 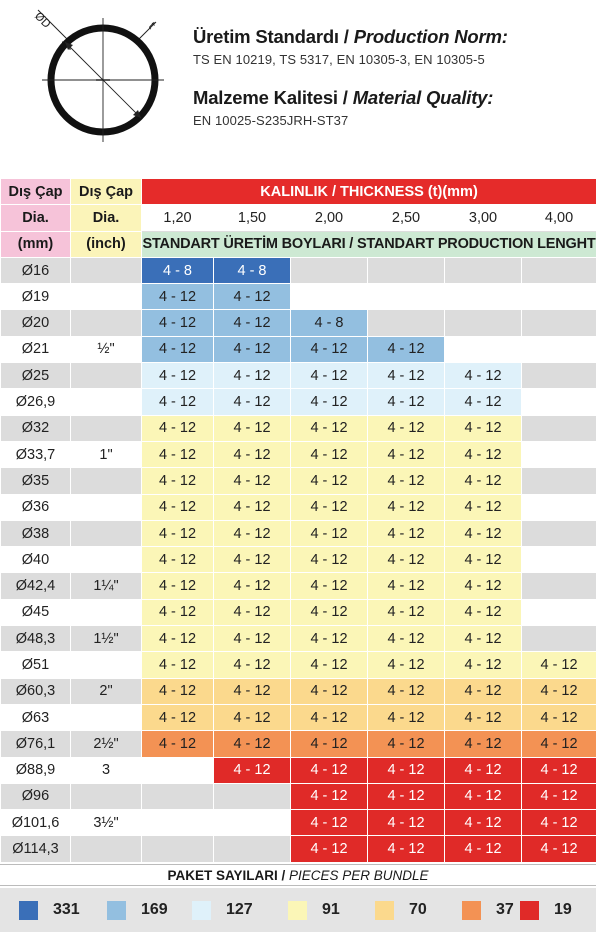 What do you see at coordinates (505, 909) in the screenshot?
I see `legend-value: 37` at bounding box center [505, 909].